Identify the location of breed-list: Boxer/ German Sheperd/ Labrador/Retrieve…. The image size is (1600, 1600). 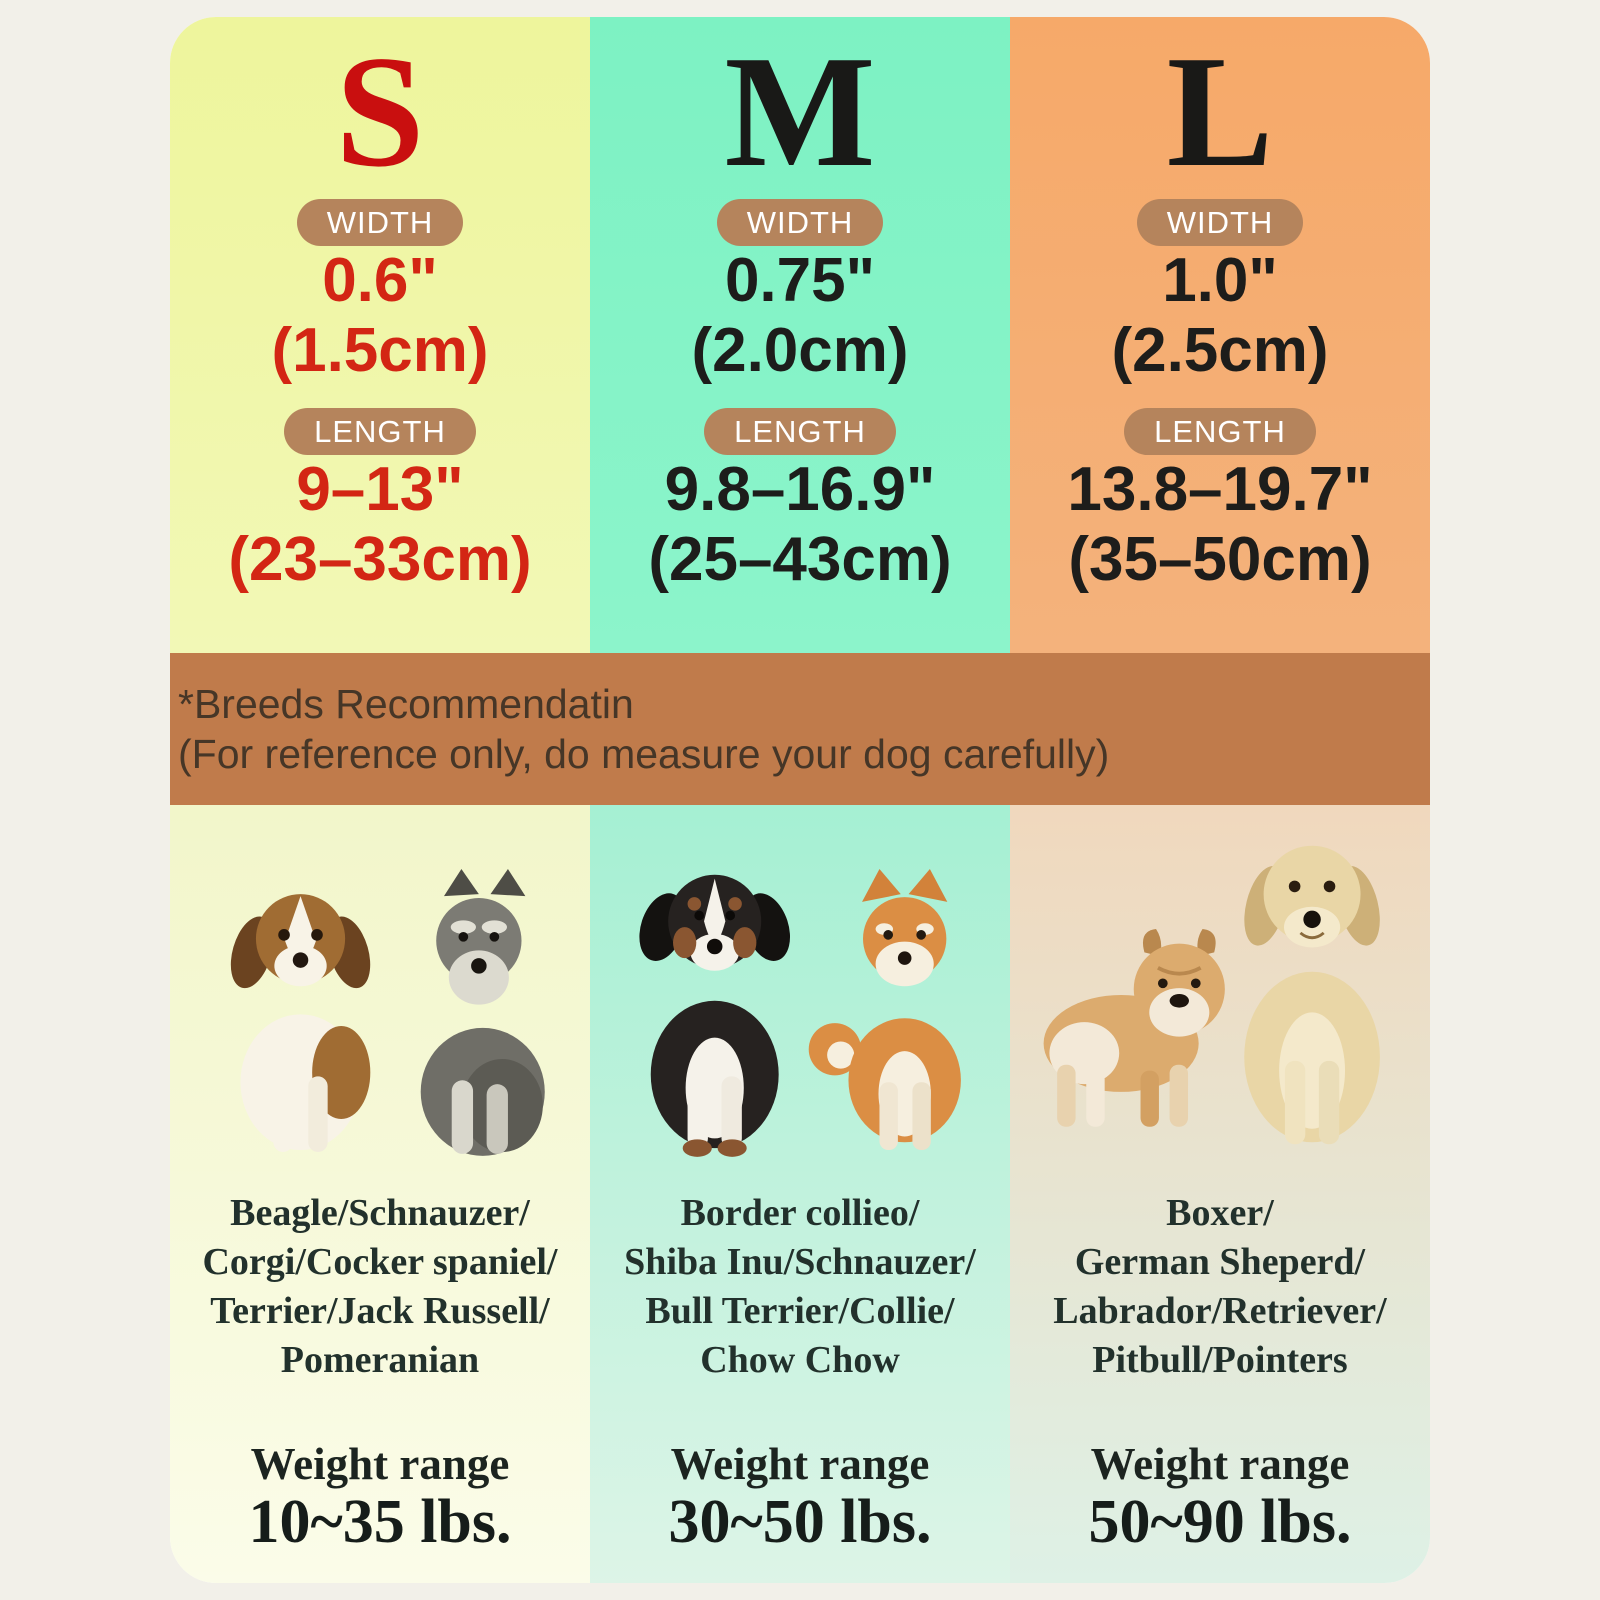
(1219, 1287).